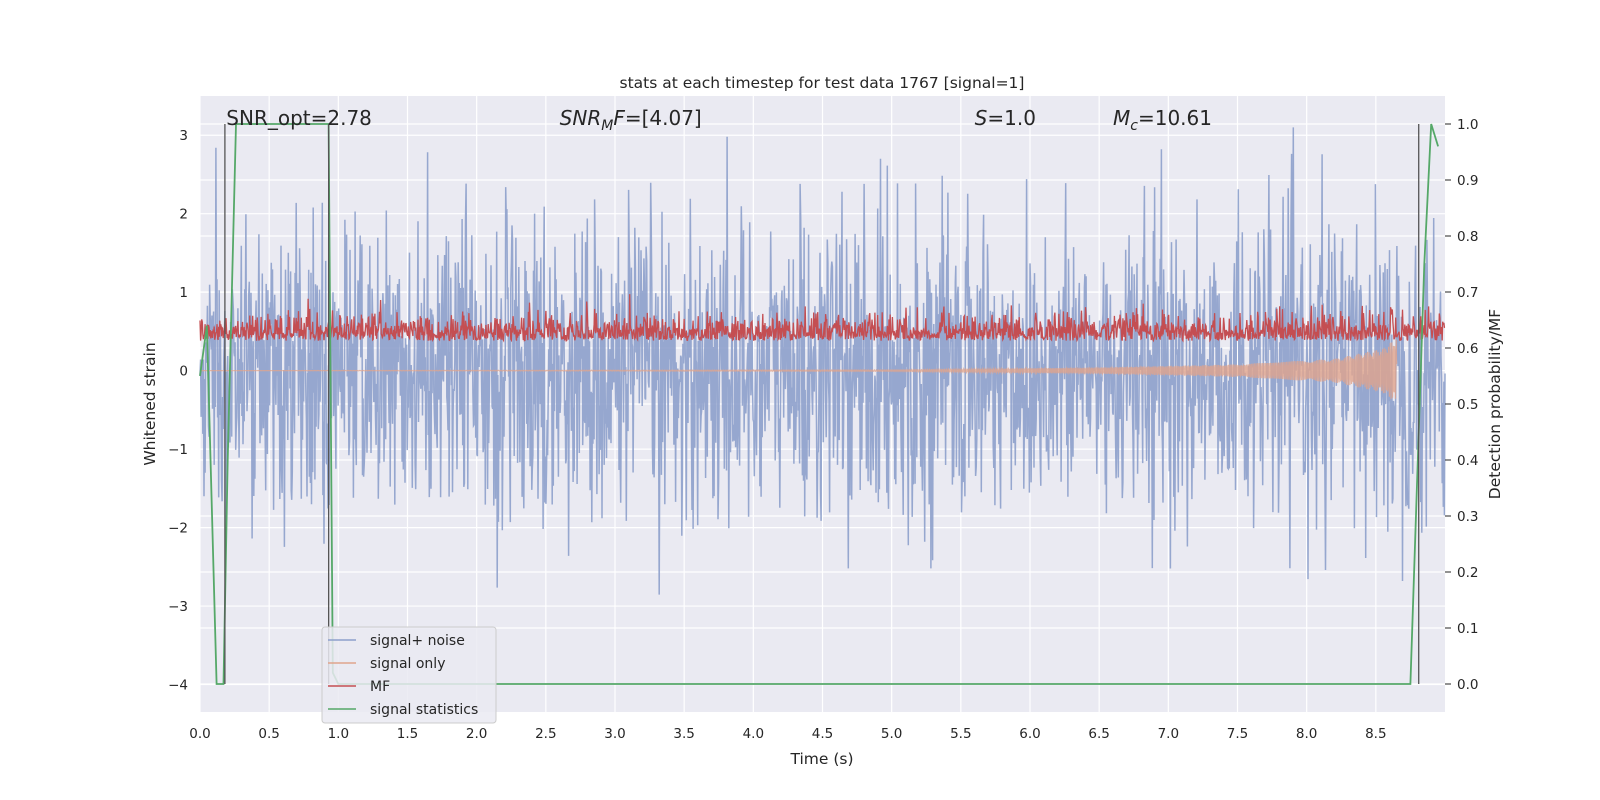 The image size is (1600, 800). Describe the element at coordinates (799, 369) in the screenshot. I see `series-signal-only` at that location.